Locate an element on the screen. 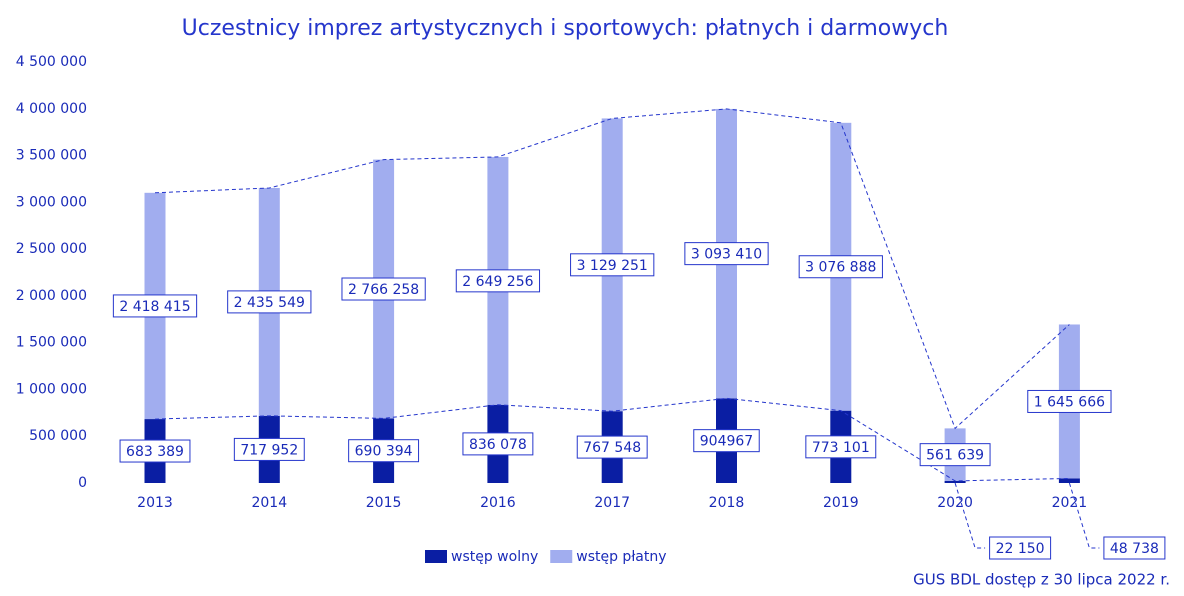 This screenshot has width=1184, height=596. trend-line is located at coordinates (612, 439).